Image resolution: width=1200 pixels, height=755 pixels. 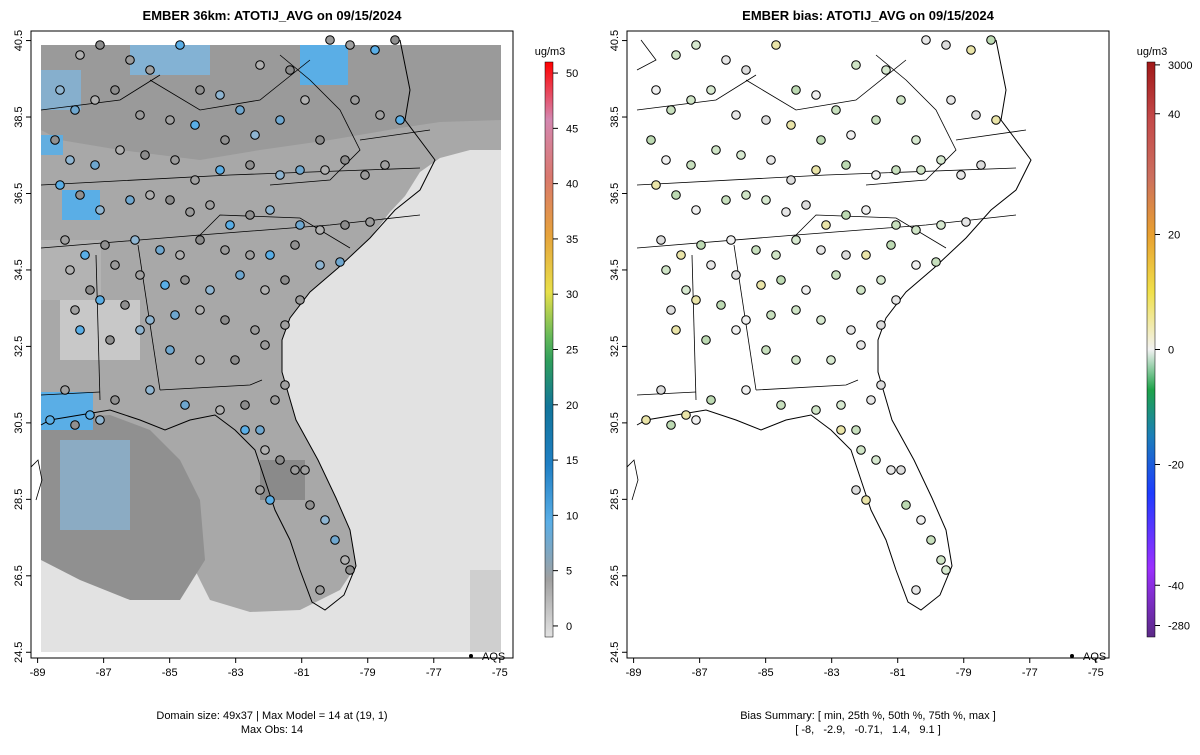 I want to click on x-tick-label: -77, so click(x=434, y=673).